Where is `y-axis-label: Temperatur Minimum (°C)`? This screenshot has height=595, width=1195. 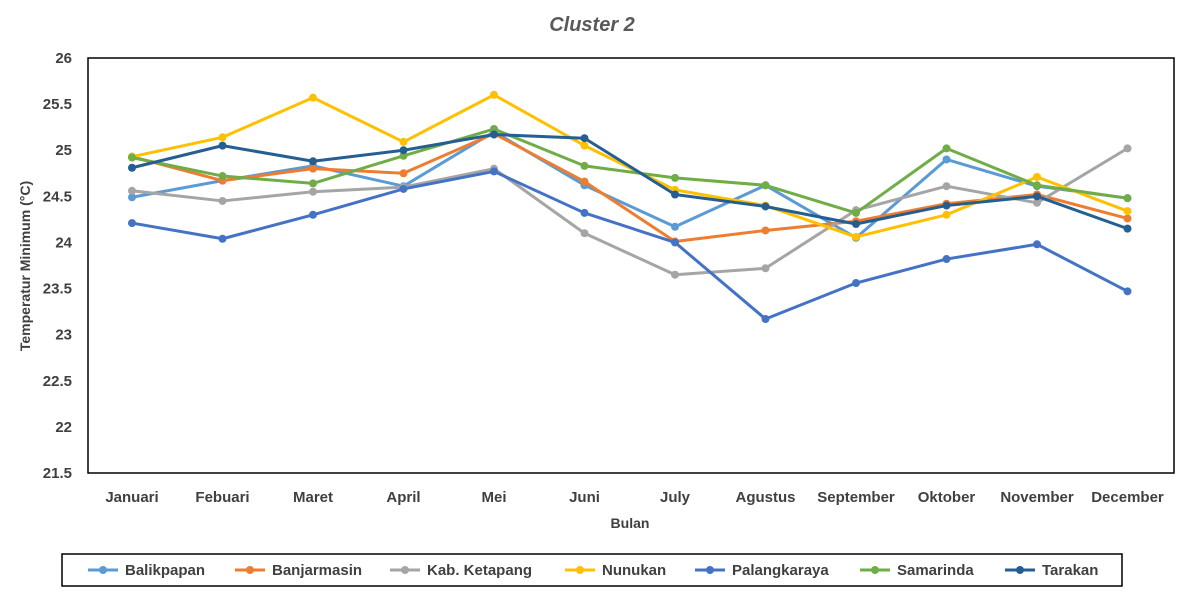 y-axis-label: Temperatur Minimum (°C) is located at coordinates (25, 266).